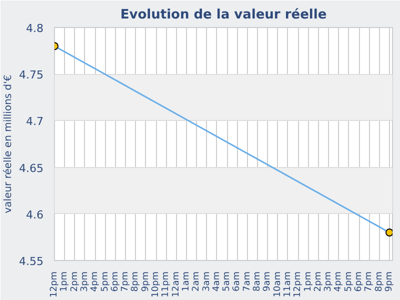  I want to click on x-tick-label: 2am, so click(197, 281).